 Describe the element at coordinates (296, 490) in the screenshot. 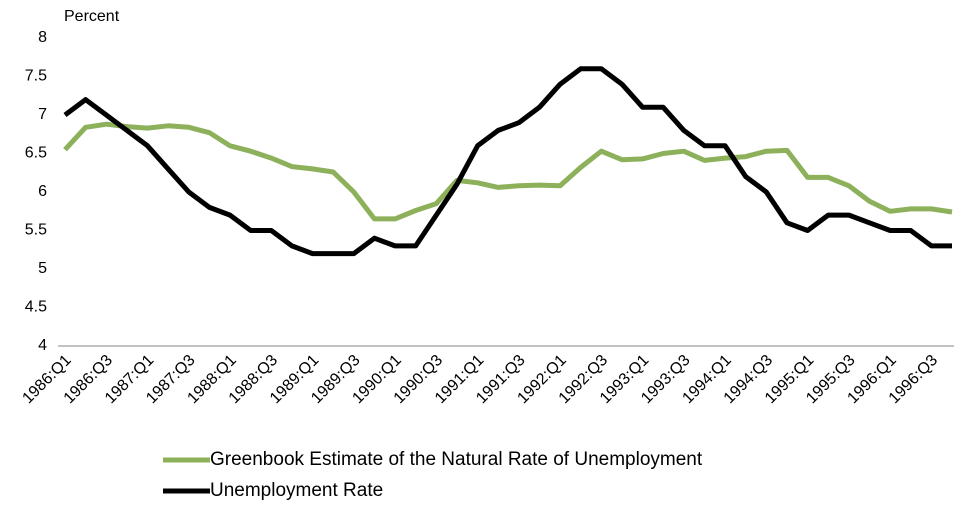

I see `legend-label: Unemployment Rate` at that location.